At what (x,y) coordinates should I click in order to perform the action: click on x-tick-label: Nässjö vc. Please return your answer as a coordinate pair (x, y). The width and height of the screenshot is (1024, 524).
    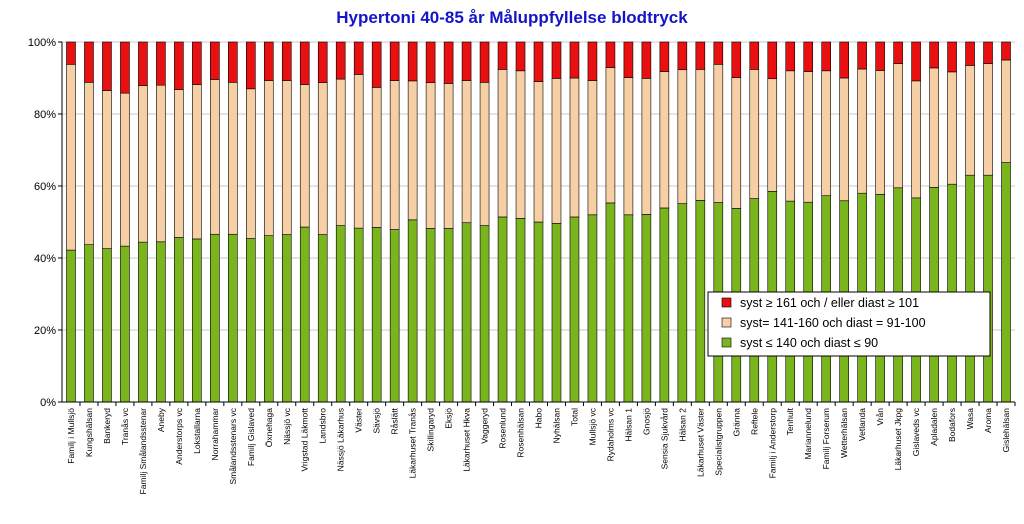
    Looking at the image, I should click on (287, 426).